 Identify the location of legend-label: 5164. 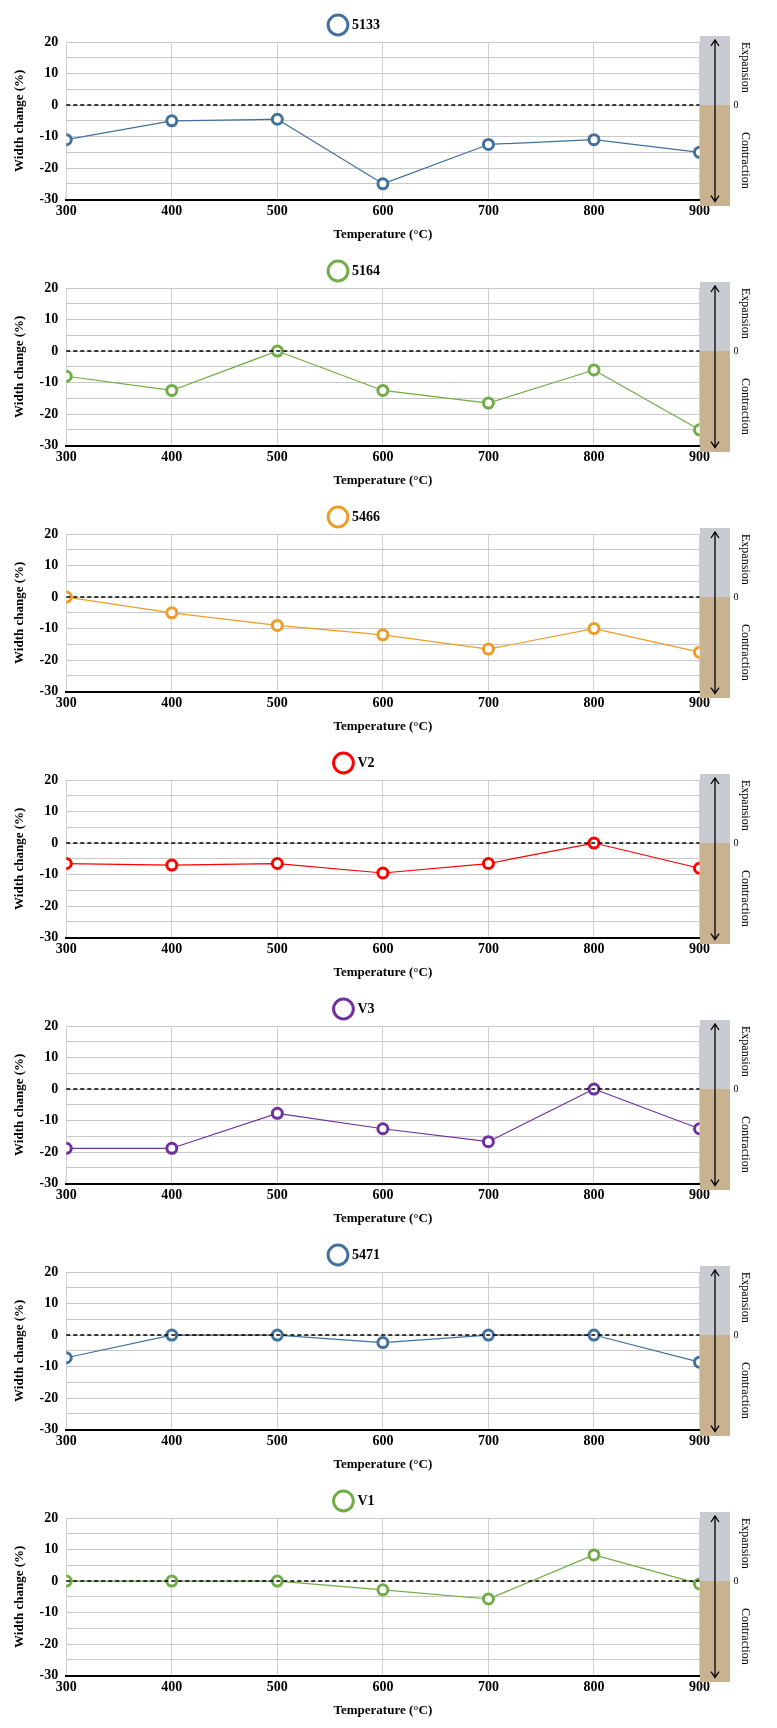
(366, 270).